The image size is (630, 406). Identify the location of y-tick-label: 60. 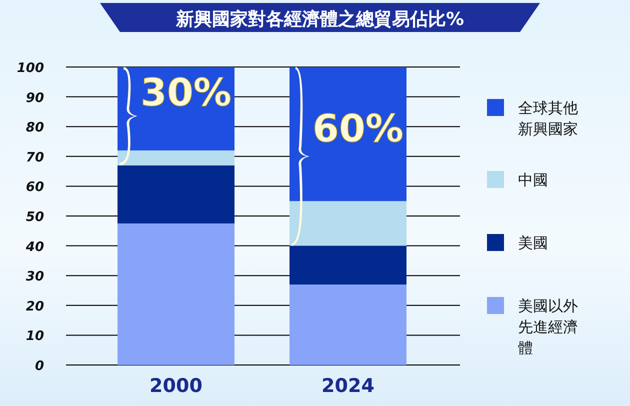
(35, 188).